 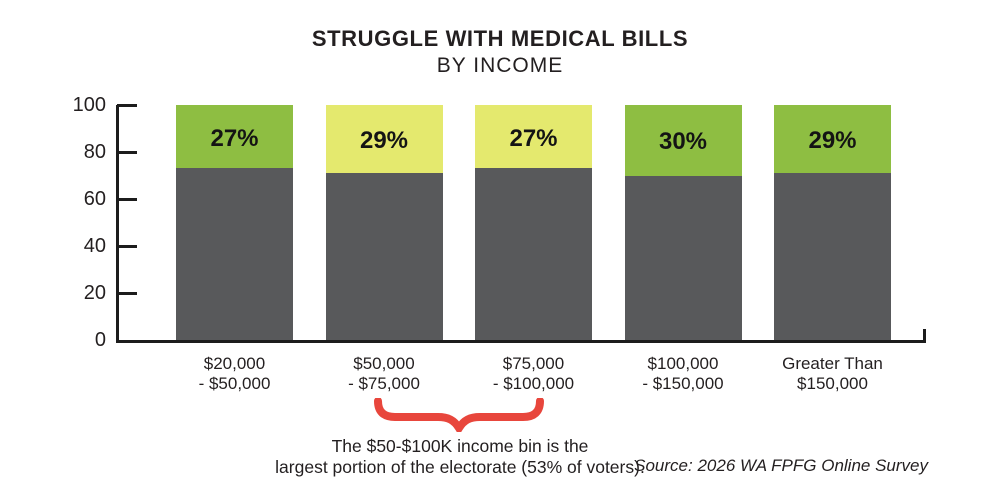 I want to click on x-axis-tick-label: $20,000- $50,000, so click(x=234, y=373).